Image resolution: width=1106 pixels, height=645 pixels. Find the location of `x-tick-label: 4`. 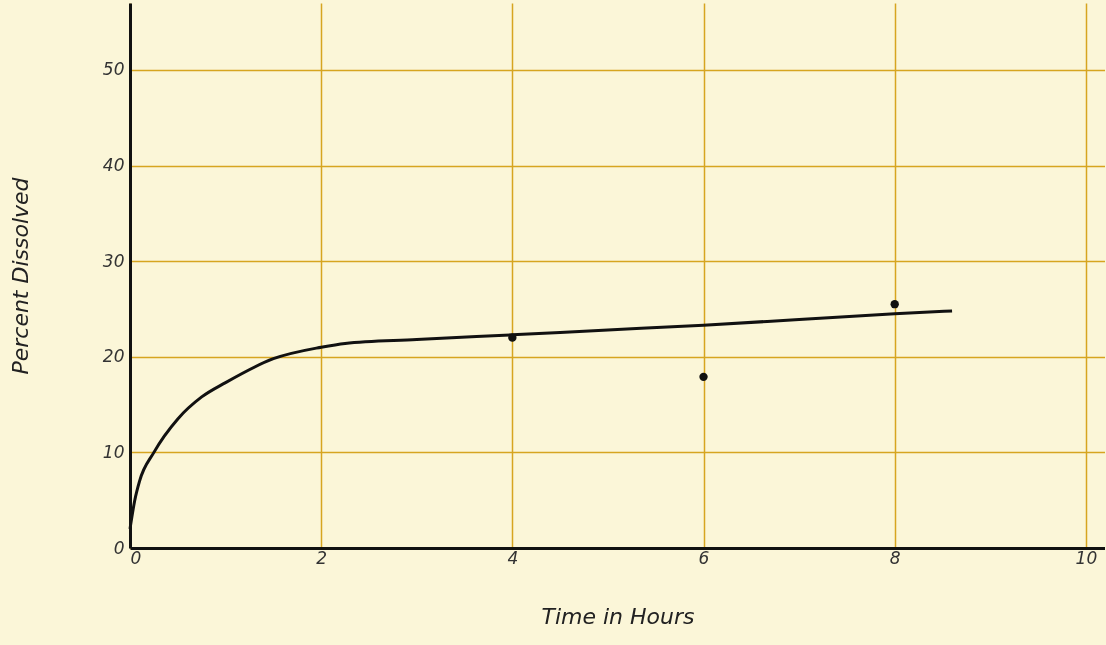

x-tick-label: 4 is located at coordinates (513, 557).